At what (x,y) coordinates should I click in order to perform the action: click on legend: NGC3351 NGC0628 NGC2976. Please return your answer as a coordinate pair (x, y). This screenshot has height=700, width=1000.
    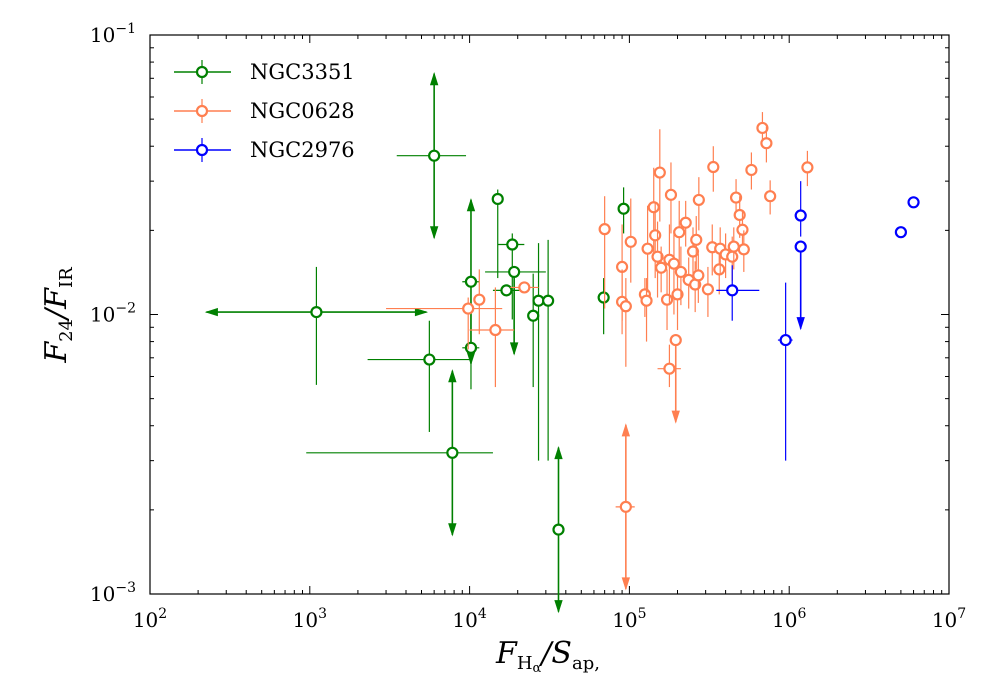
    Looking at the image, I should click on (264, 111).